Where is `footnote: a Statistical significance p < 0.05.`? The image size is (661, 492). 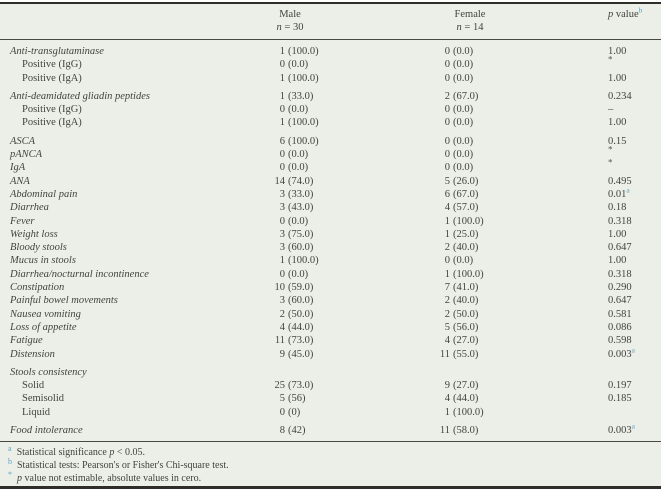 footnote: a Statistical significance p < 0.05. is located at coordinates (76, 451).